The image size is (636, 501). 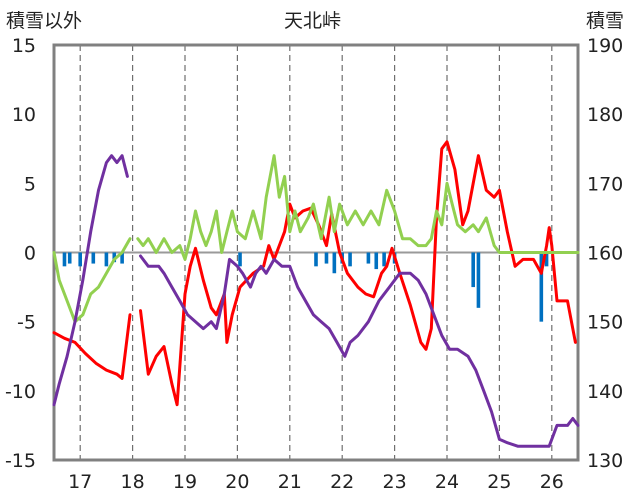 What do you see at coordinates (605, 21) in the screenshot?
I see `right-axis-label: 積雪` at bounding box center [605, 21].